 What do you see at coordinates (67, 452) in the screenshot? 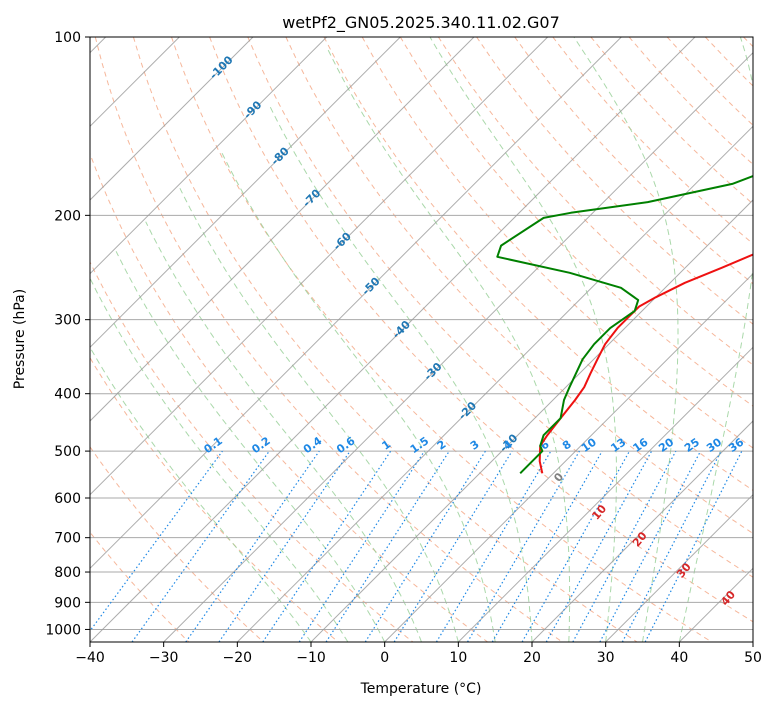
I see `y-tick-label: 500` at bounding box center [67, 452].